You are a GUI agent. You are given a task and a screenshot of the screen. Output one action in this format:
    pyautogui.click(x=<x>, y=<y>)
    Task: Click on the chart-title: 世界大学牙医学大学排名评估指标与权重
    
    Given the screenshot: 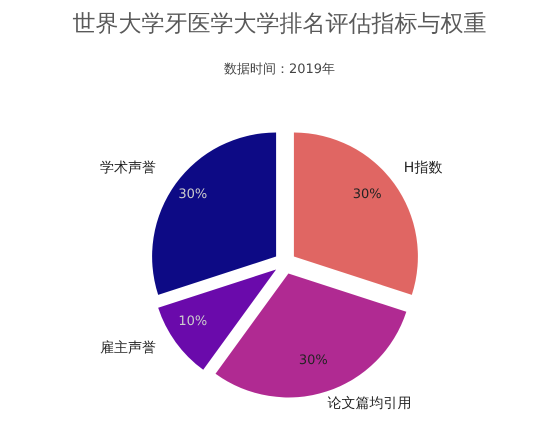 What is the action you would take?
    pyautogui.click(x=280, y=24)
    